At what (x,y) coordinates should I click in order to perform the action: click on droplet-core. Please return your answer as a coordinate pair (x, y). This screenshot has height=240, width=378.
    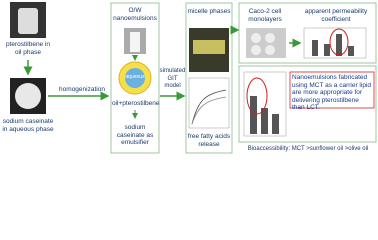
    Looking at the image, I should click on (135, 78).